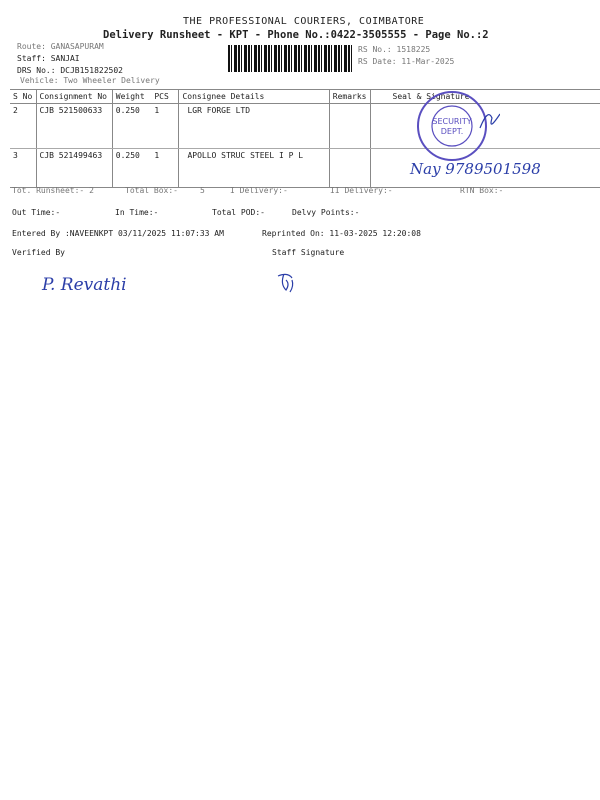 This screenshot has height=800, width=600. Describe the element at coordinates (74, 96) in the screenshot. I see `col-consignment: Consignment No` at that location.